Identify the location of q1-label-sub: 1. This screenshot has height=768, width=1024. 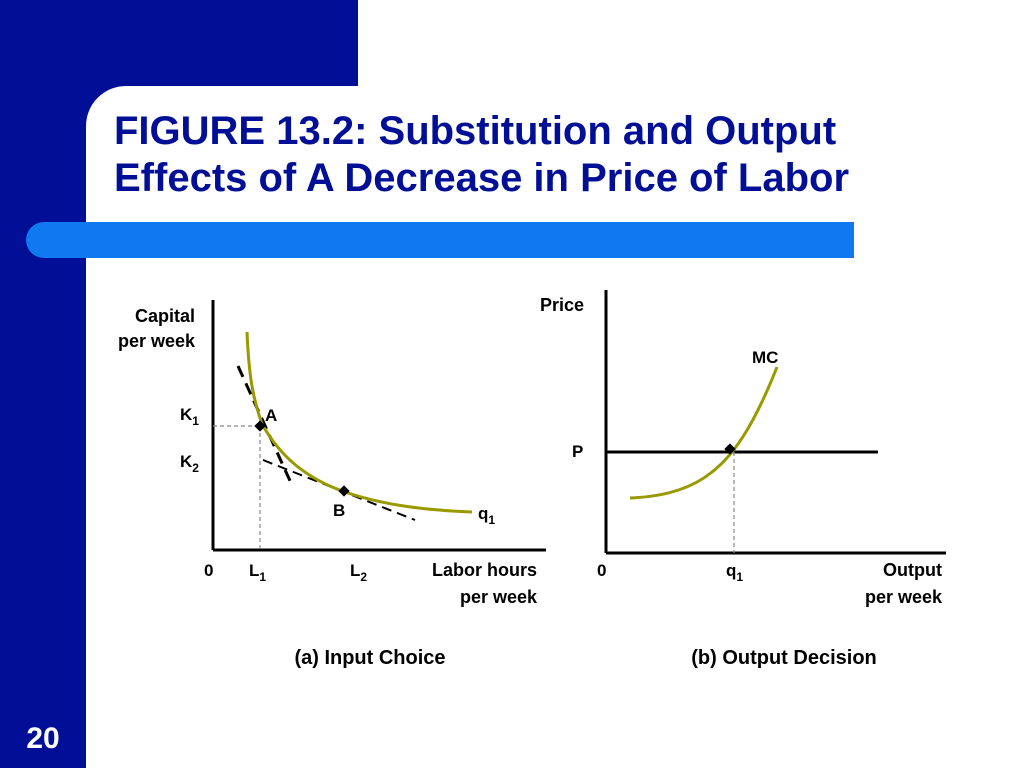
(739, 577).